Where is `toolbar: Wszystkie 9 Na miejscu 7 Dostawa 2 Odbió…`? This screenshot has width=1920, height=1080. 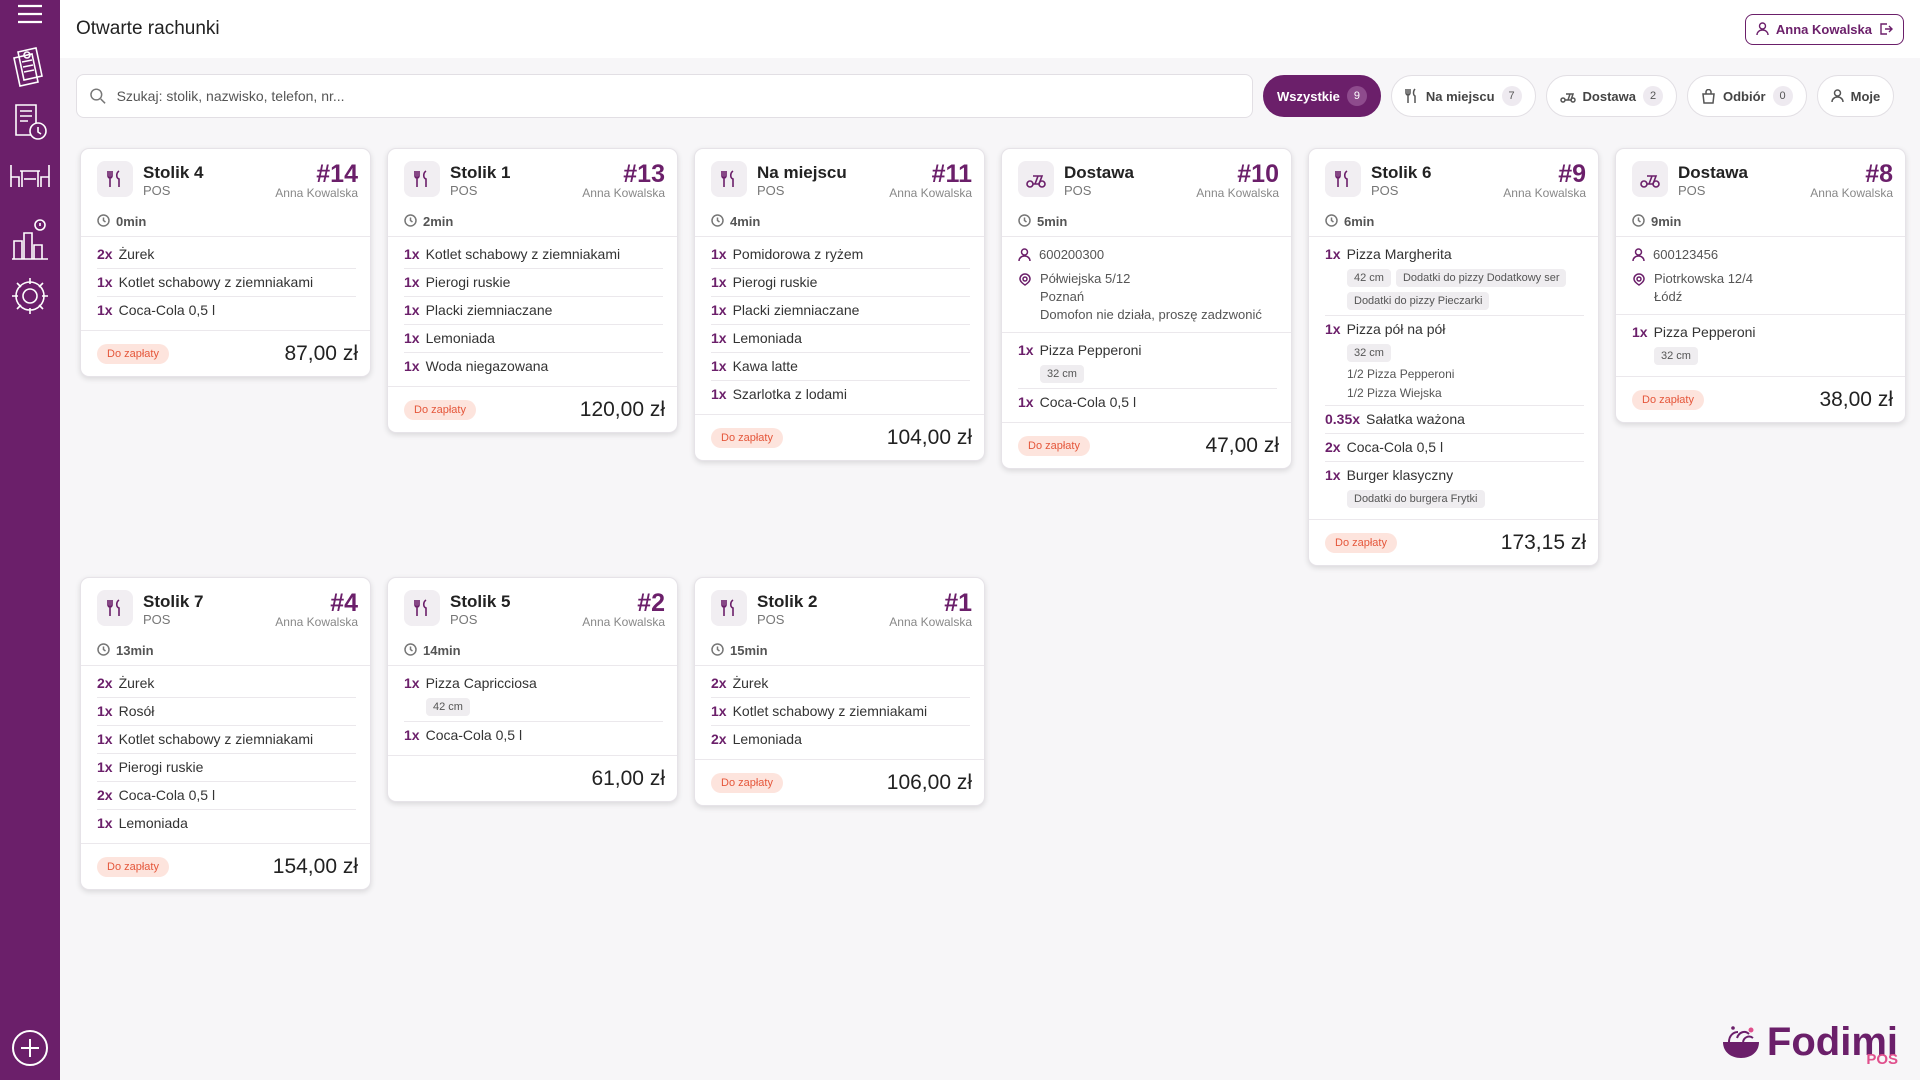
toolbar: Wszystkie 9 Na miejscu 7 Dostawa 2 Odbió… is located at coordinates (990, 96).